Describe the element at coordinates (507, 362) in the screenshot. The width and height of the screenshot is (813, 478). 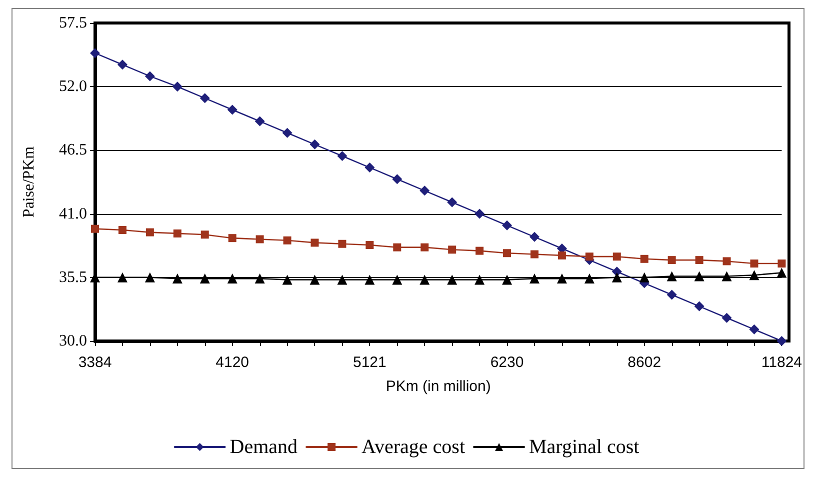
I see `x-tick-label: 6230` at that location.